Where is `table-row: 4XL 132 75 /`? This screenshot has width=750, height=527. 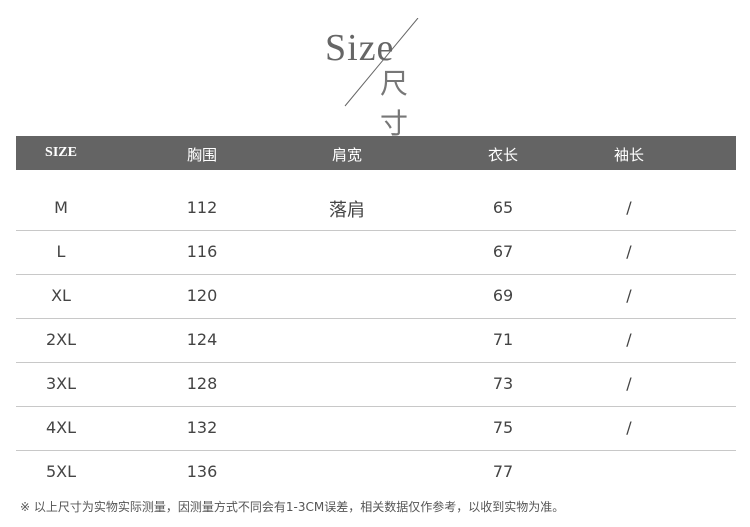 table-row: 4XL 132 75 / is located at coordinates (376, 429).